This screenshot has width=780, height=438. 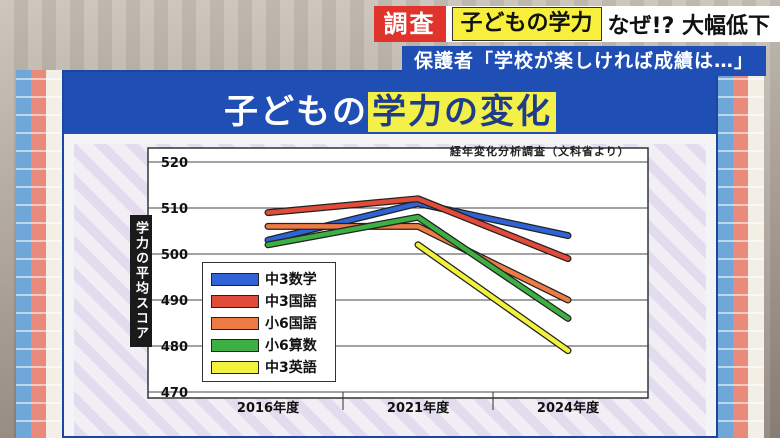 I want to click on series-line-中3国語, so click(x=418, y=228).